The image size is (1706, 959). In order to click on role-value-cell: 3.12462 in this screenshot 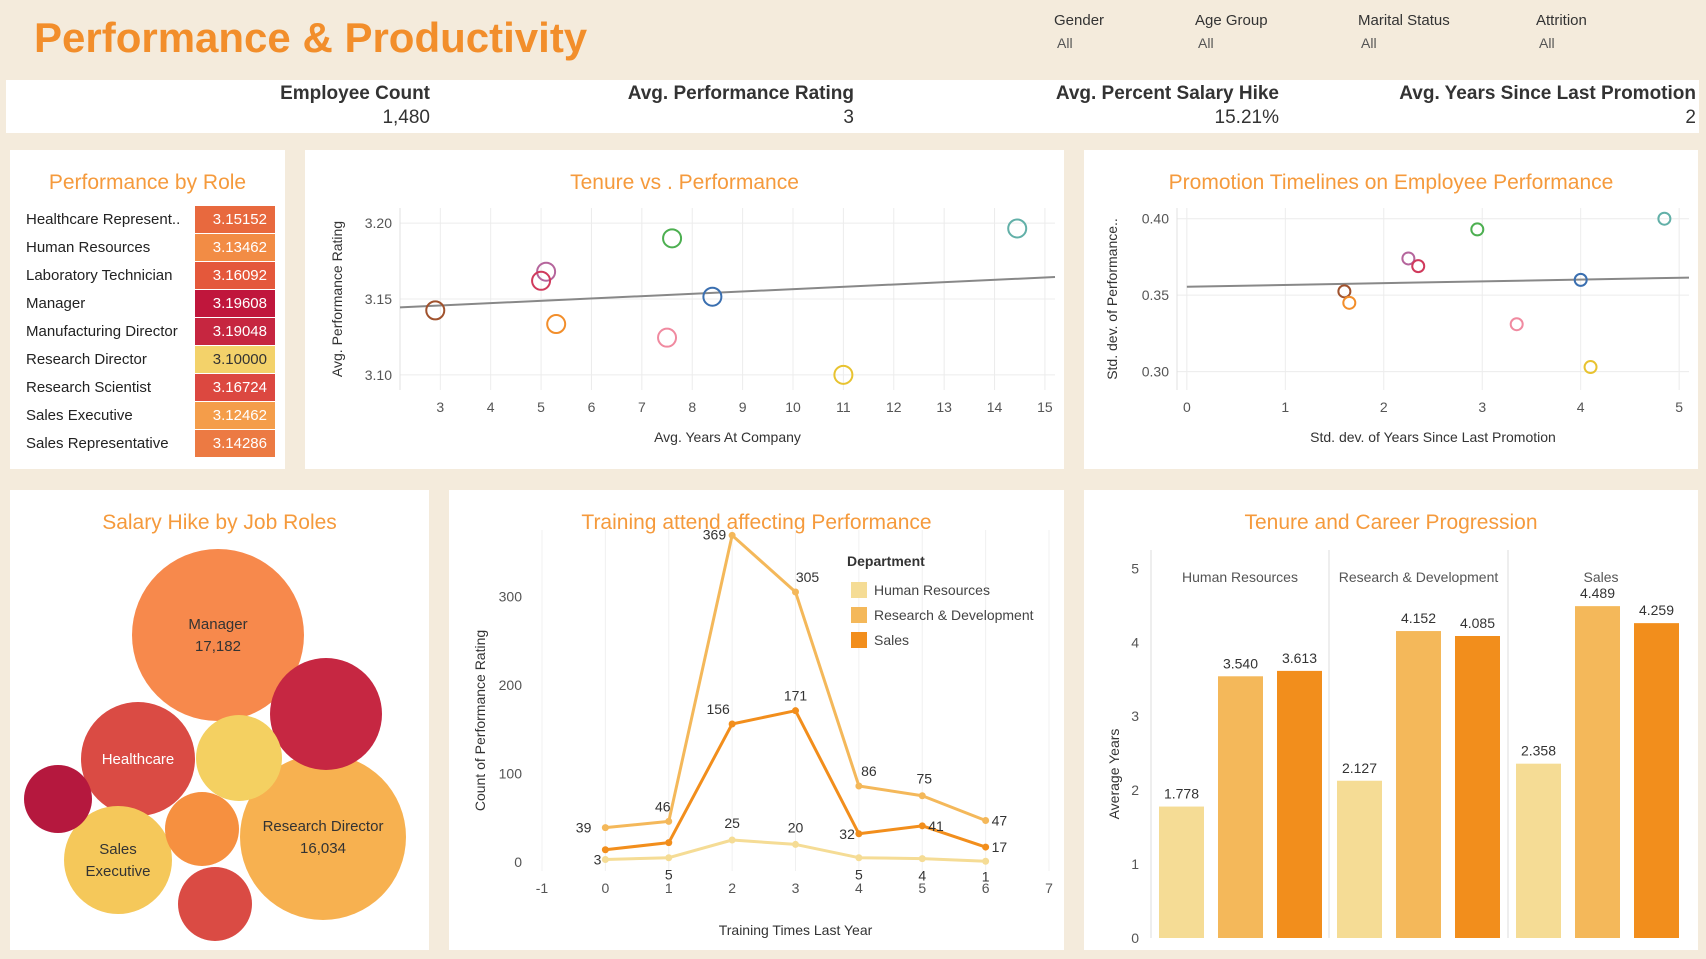, I will do `click(235, 415)`.